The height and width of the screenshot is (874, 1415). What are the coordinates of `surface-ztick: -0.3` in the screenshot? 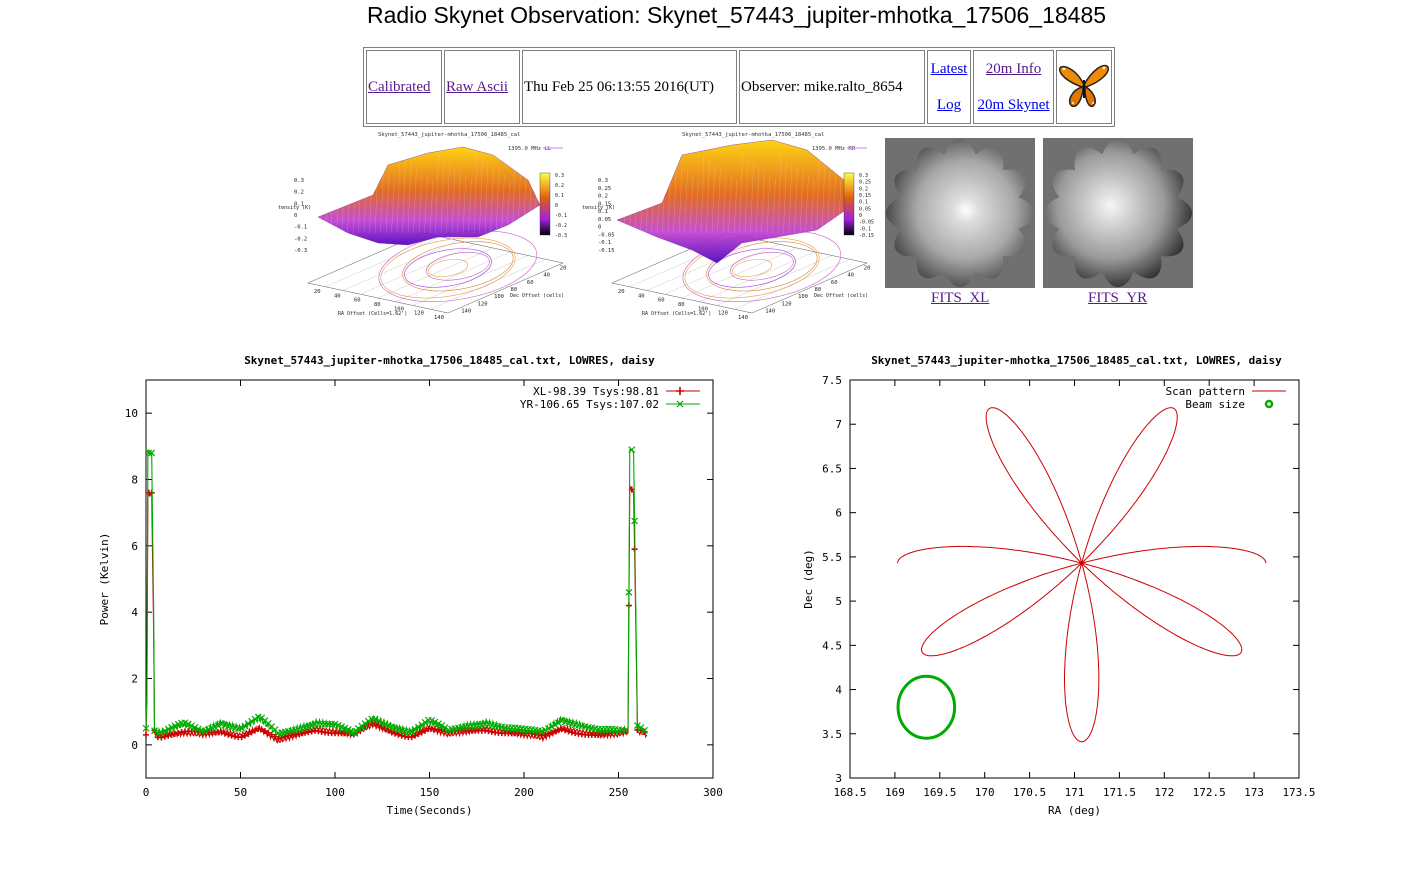 It's located at (300, 251).